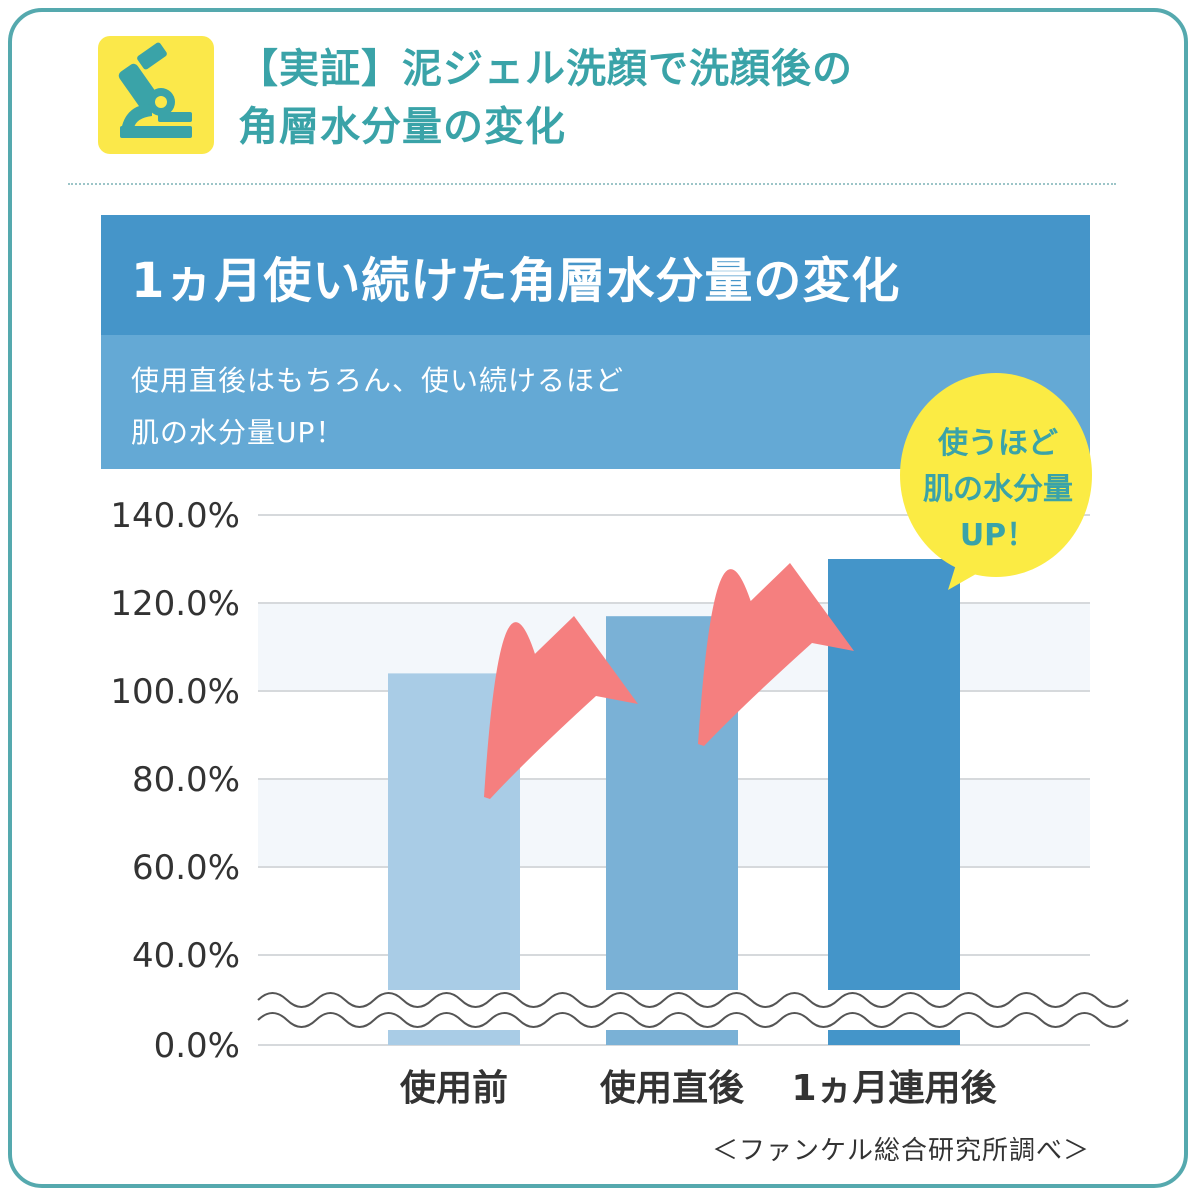 This screenshot has height=1200, width=1200. I want to click on x-category-label: 使用前, so click(454, 1088).